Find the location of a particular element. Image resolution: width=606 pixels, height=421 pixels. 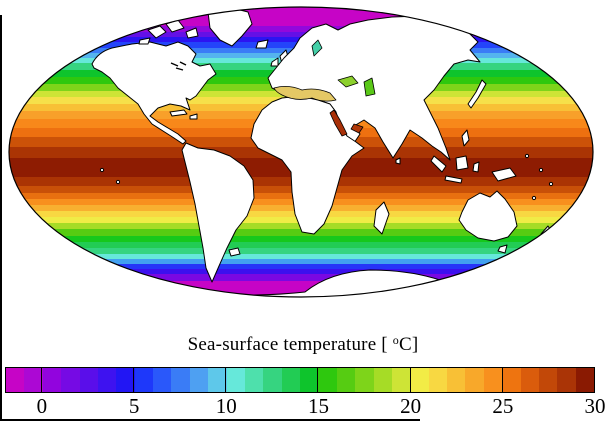

island-cuba is located at coordinates (178, 113).